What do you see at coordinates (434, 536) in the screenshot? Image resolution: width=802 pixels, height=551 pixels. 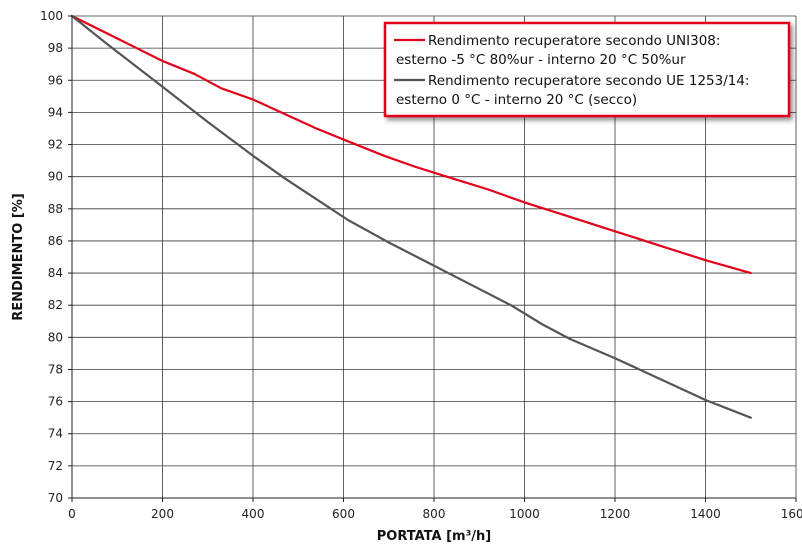 I see `x-axis-title: PORTATA [m³/h]` at bounding box center [434, 536].